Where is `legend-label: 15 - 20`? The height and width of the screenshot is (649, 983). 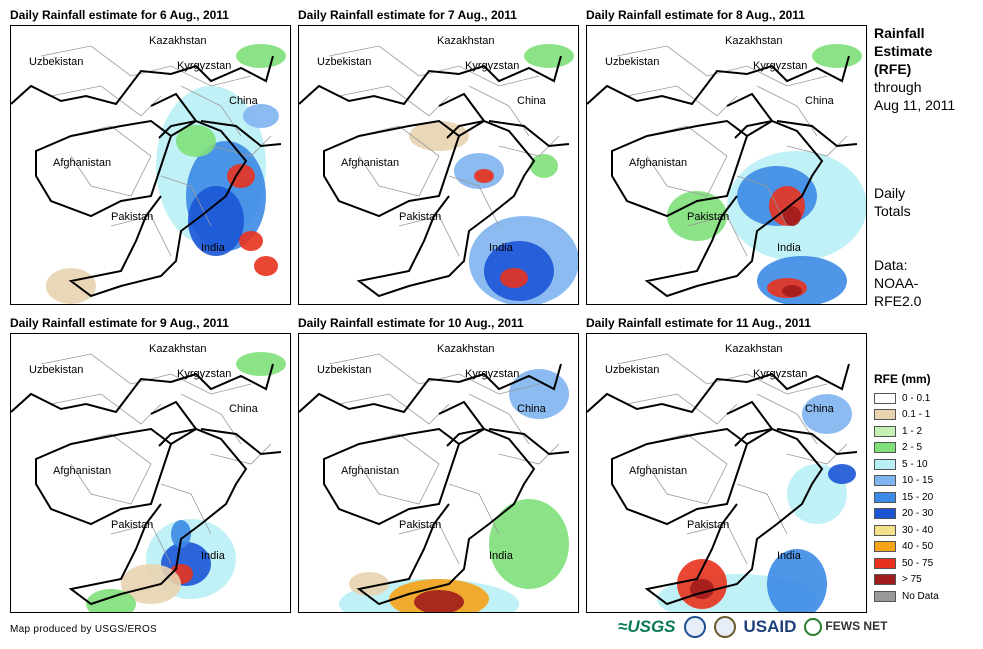
legend-label: 15 - 20 is located at coordinates (918, 497).